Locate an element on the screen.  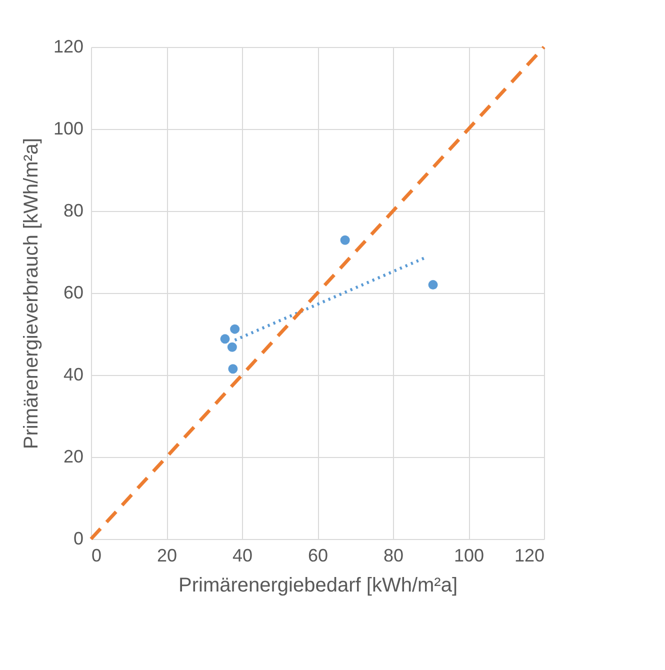
y-tick-label: 20 is located at coordinates (73, 456).